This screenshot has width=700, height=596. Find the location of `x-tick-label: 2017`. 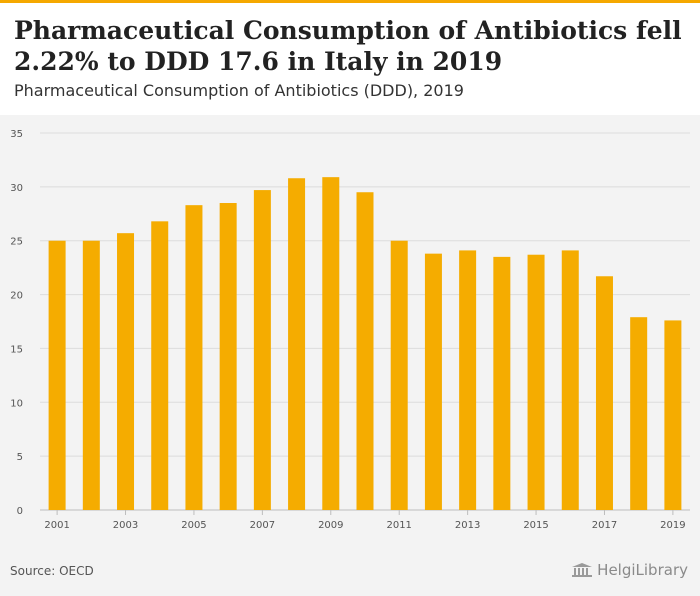

x-tick-label: 2017 is located at coordinates (604, 525).